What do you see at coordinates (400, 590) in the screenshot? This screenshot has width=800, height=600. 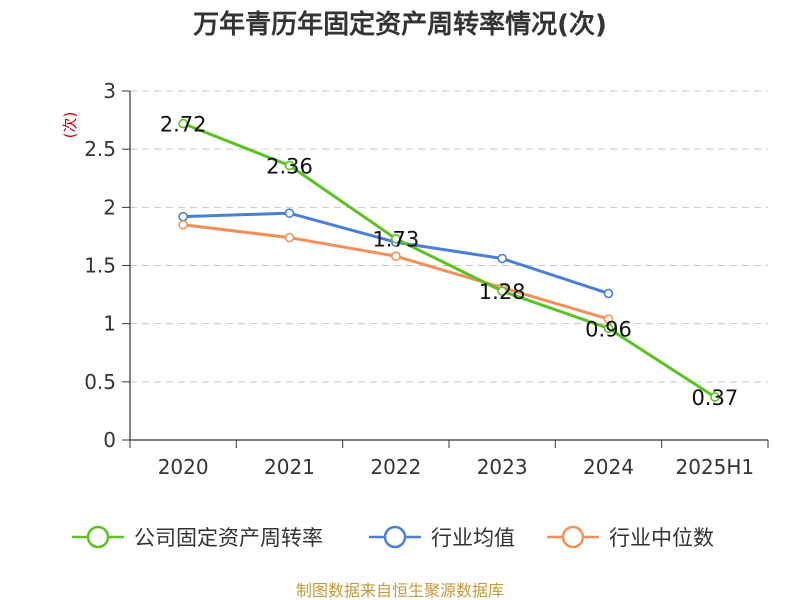 I see `source-note: 制图数据来自恒生聚源数据库` at bounding box center [400, 590].